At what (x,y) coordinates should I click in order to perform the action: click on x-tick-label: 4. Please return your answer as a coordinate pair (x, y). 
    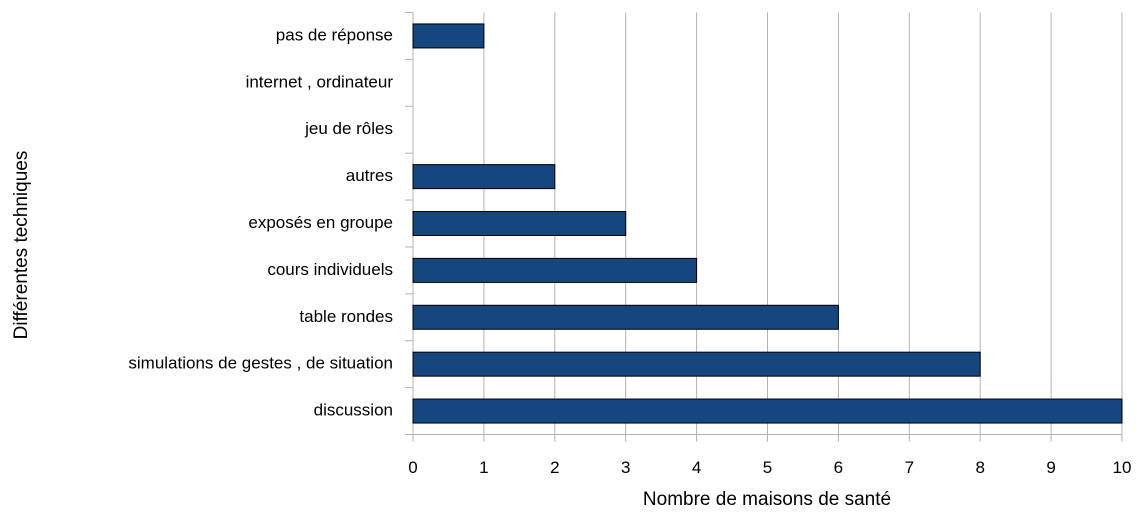
    Looking at the image, I should click on (696, 467).